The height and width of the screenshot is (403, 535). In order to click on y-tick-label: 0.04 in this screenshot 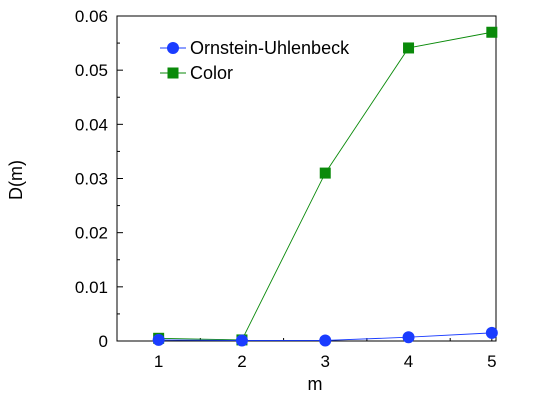, I will do `click(91, 124)`.